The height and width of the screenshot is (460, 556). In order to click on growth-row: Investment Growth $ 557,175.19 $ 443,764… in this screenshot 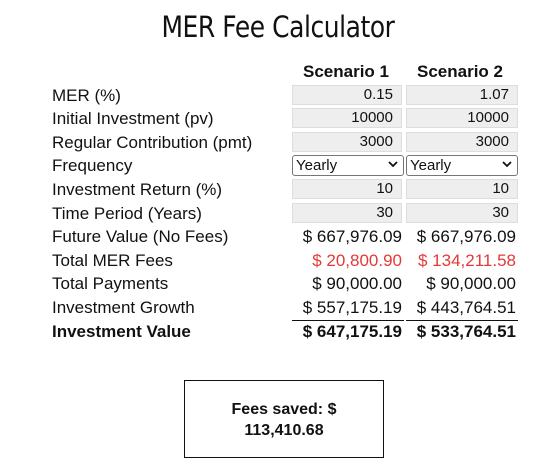, I will do `click(287, 308)`.